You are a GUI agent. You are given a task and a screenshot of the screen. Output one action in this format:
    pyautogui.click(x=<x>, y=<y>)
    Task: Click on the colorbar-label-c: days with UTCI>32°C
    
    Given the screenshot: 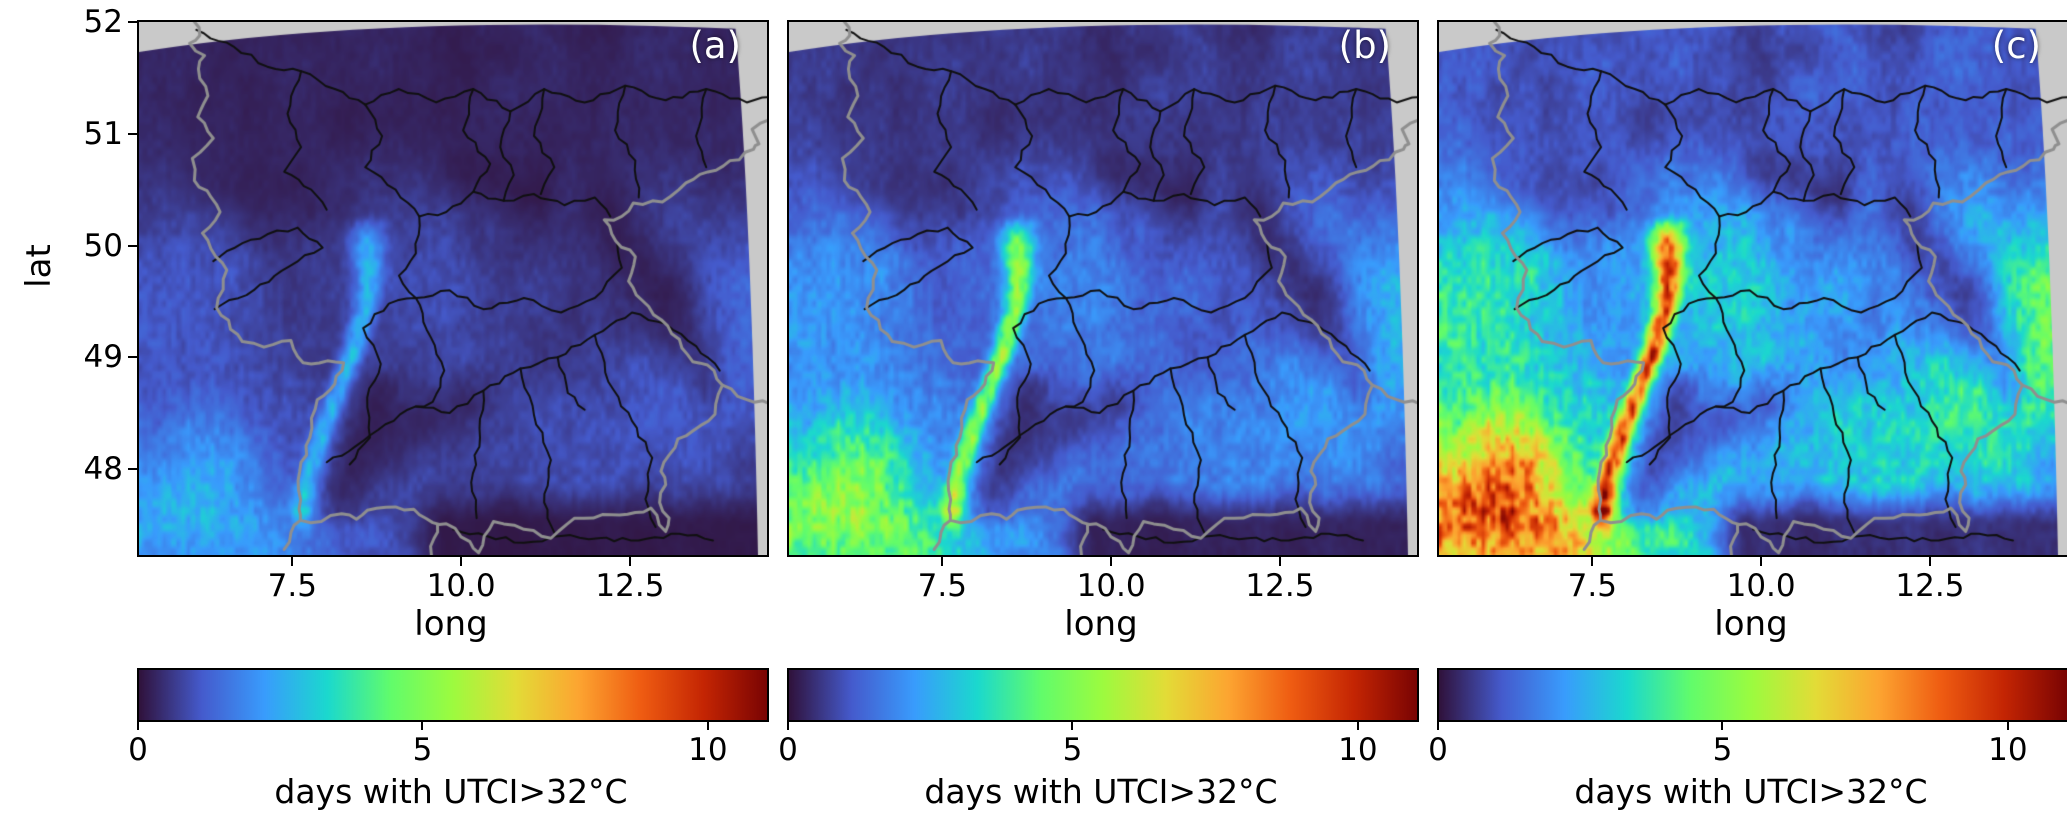 What is the action you would take?
    pyautogui.click(x=1751, y=791)
    